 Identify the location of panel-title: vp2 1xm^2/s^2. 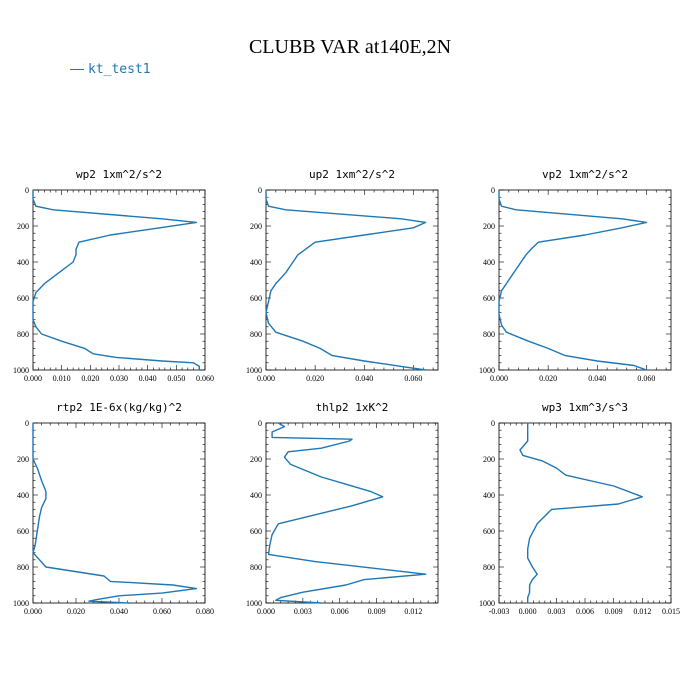
(585, 174).